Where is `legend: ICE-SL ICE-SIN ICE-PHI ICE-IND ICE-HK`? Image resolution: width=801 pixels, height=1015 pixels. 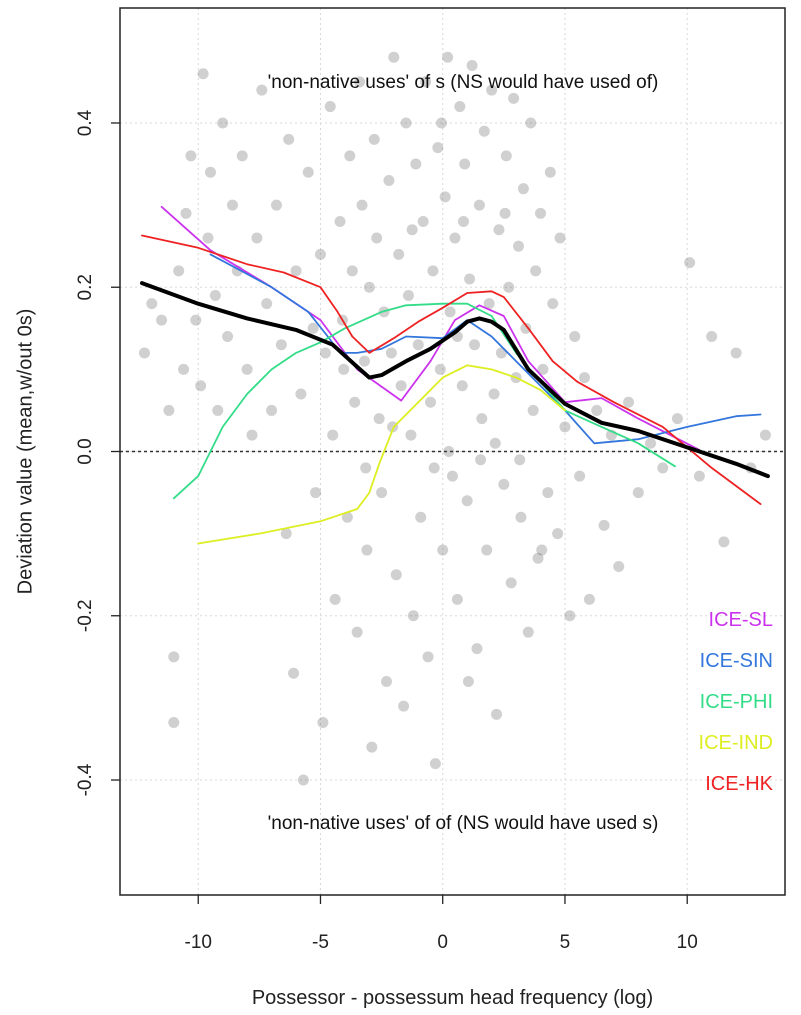
legend: ICE-SL ICE-SIN ICE-PHI ICE-IND ICE-HK is located at coordinates (736, 702).